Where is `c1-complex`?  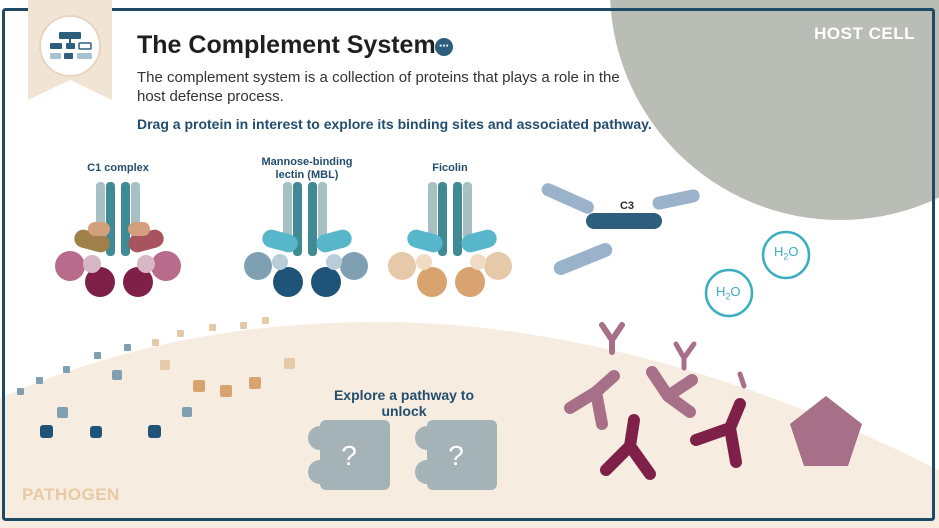 c1-complex is located at coordinates (118, 239).